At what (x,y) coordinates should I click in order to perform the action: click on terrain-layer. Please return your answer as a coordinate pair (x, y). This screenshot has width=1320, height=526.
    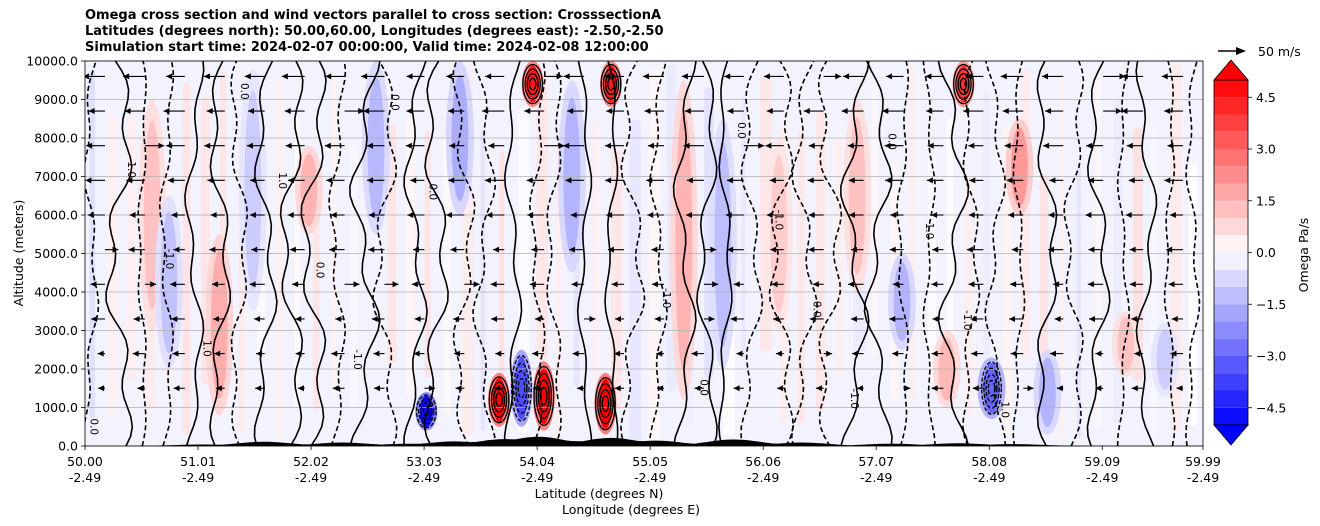
    Looking at the image, I should click on (644, 441).